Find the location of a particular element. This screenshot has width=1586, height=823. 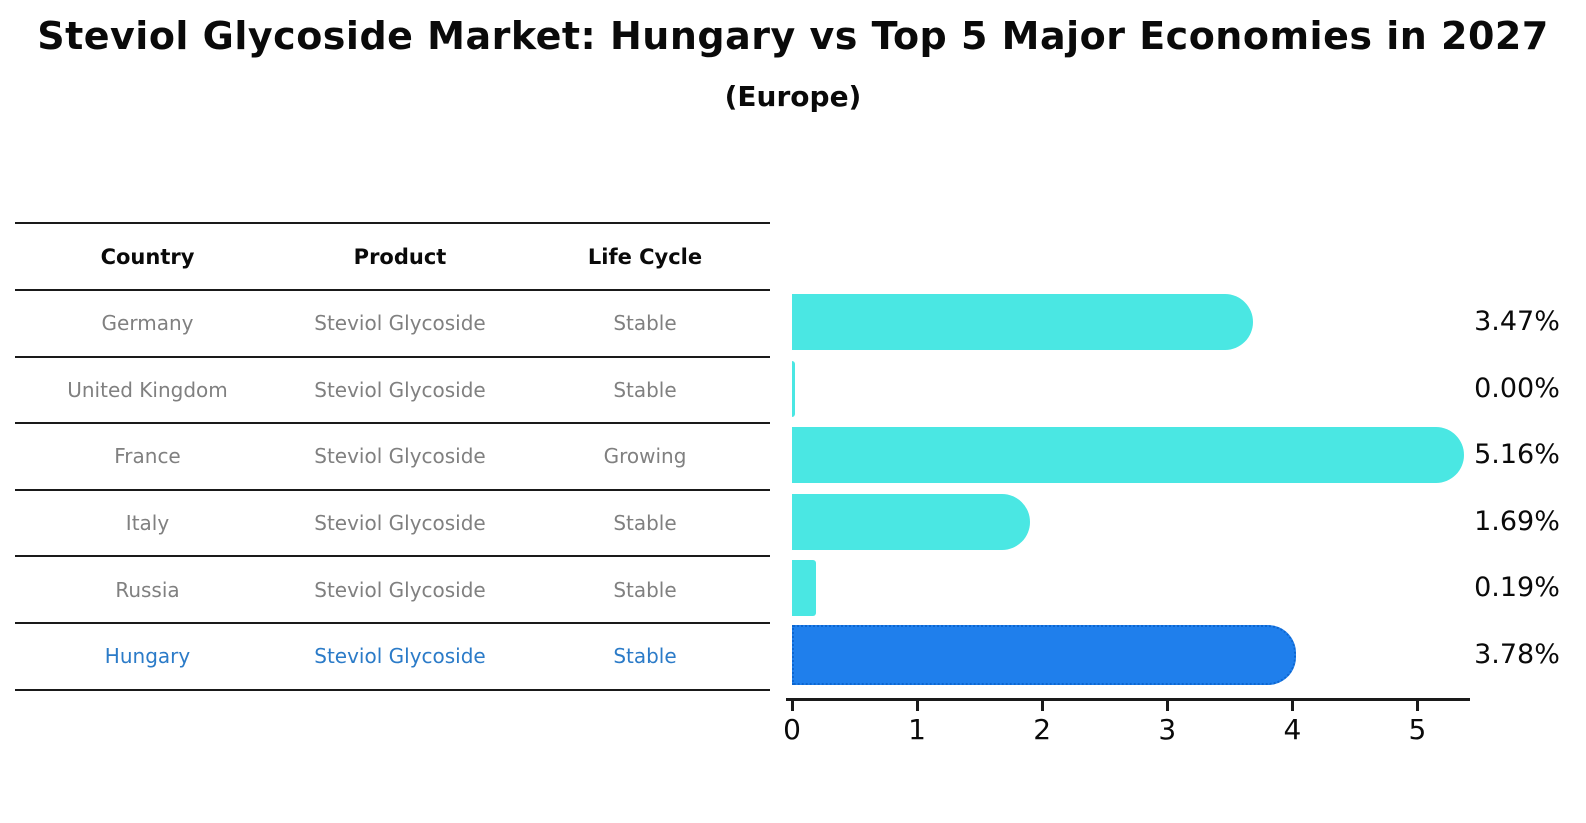

column-header-lifecycle: Life Cycle is located at coordinates (645, 256).